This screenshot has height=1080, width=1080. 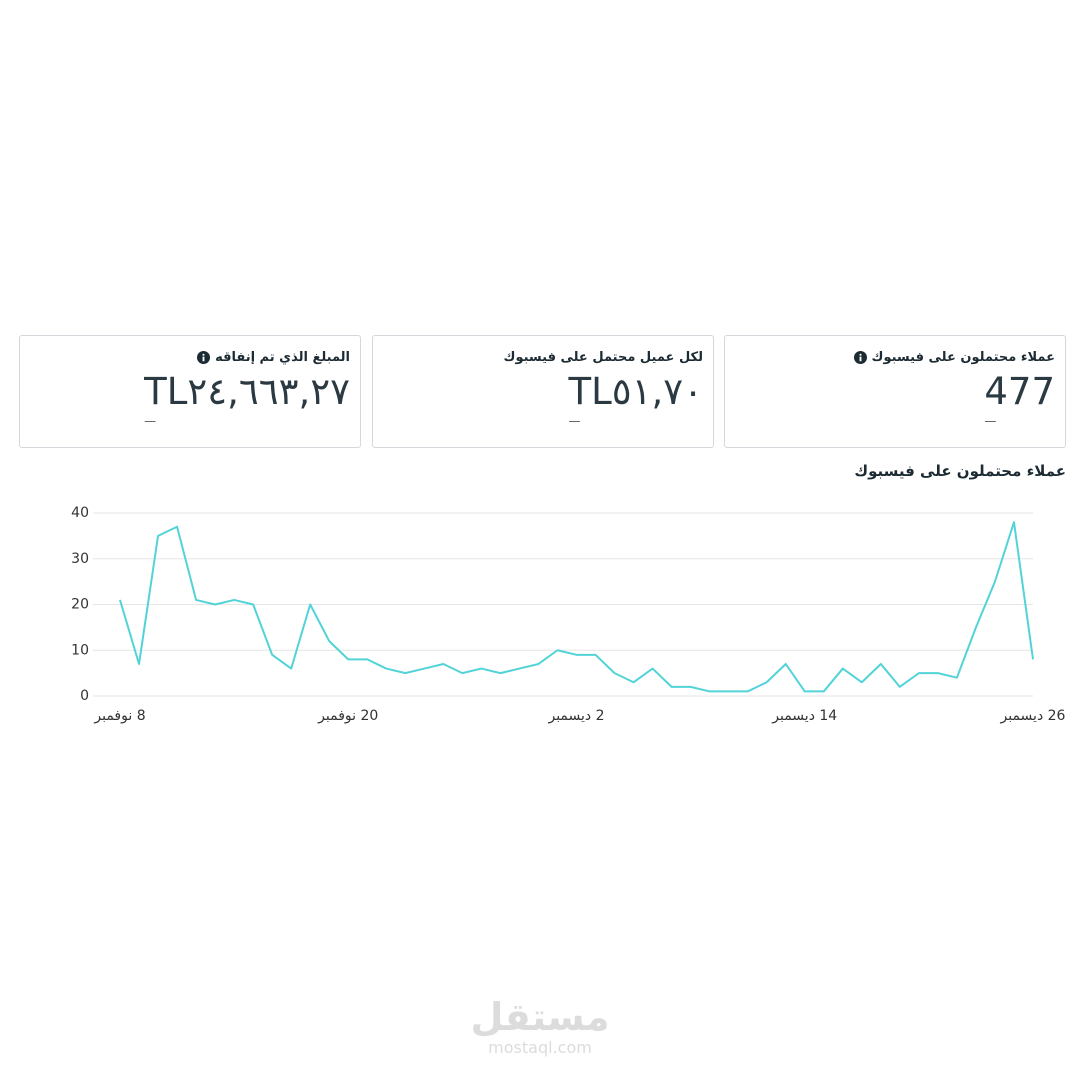 I want to click on card-title: عملاء محتملون على فيسبوك, so click(x=895, y=357).